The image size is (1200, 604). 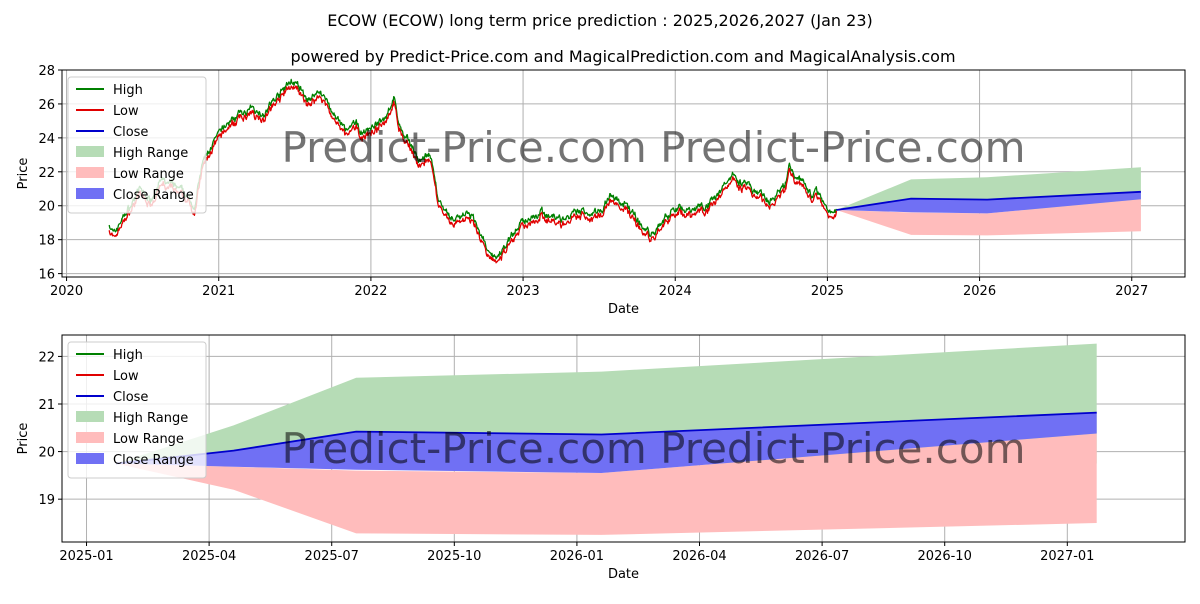 I want to click on y-tick-label: 21, so click(x=46, y=405).